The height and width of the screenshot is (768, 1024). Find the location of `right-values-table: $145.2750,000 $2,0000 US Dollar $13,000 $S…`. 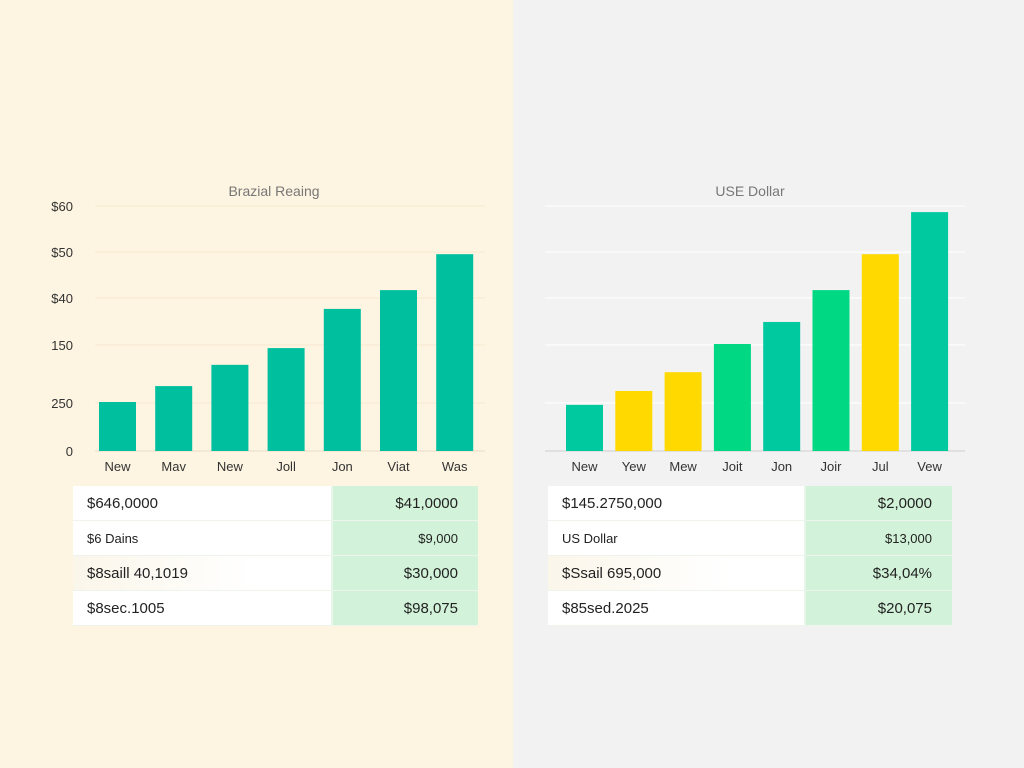

right-values-table: $145.2750,000 $2,0000 US Dollar $13,000 $S… is located at coordinates (750, 556).